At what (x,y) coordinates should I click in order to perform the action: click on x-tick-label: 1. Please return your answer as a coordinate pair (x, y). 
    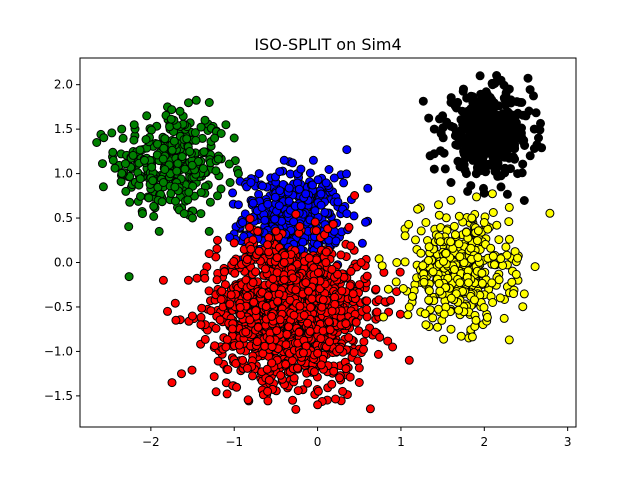
    Looking at the image, I should click on (401, 442).